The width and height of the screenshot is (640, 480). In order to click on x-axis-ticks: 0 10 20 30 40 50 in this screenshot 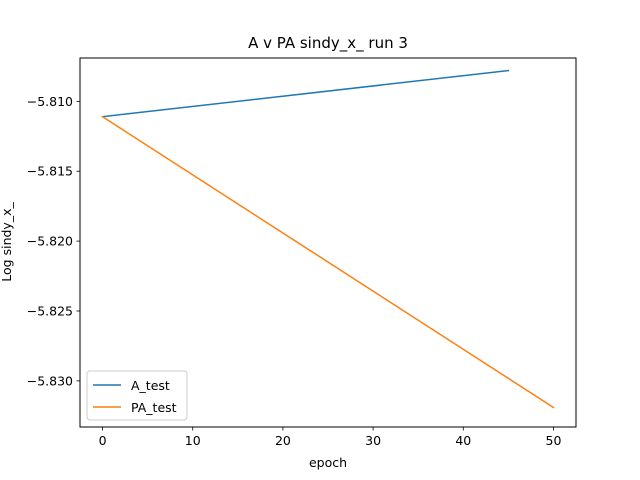, I will do `click(330, 437)`.